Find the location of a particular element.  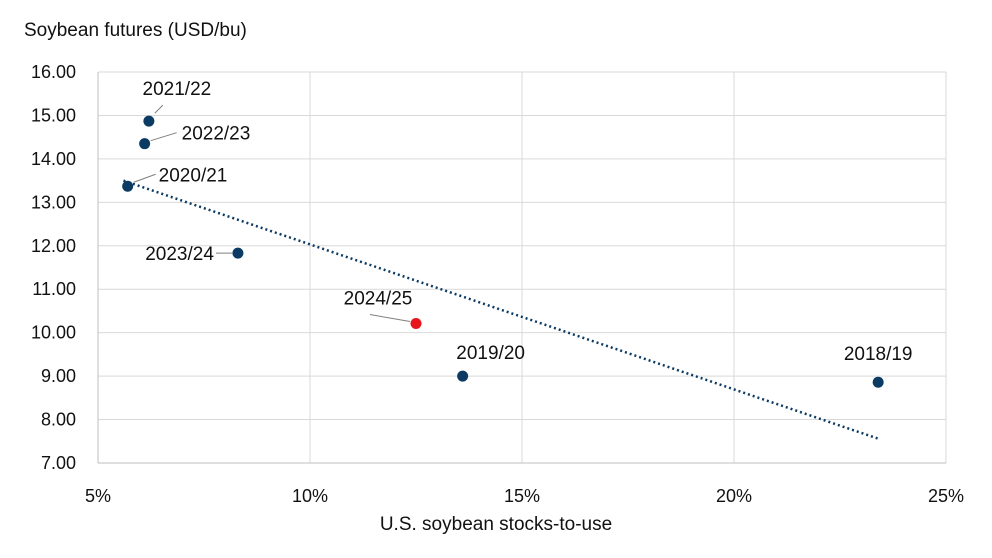

point-label: 2019/20 is located at coordinates (490, 353).